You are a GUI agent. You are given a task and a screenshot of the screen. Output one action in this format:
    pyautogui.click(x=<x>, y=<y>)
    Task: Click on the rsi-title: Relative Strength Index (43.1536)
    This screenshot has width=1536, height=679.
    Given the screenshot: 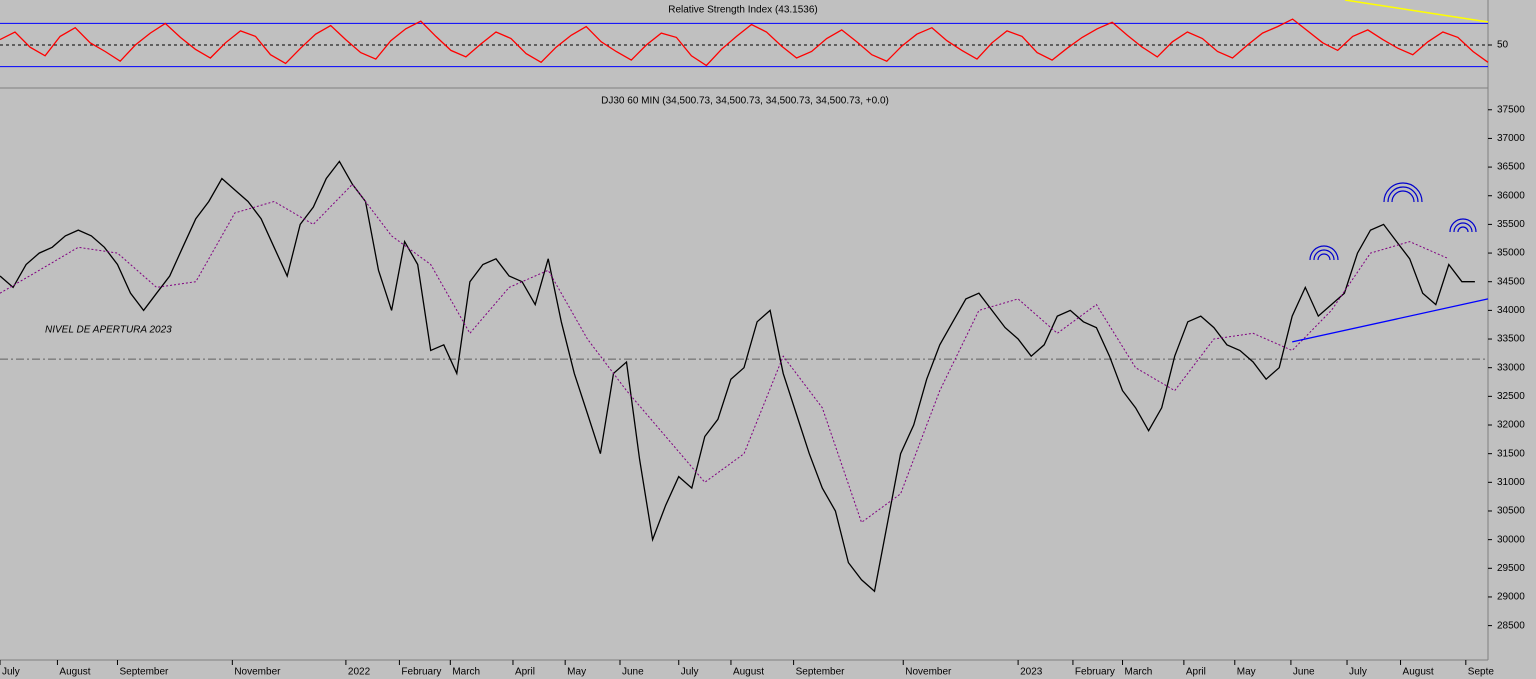 What is the action you would take?
    pyautogui.click(x=743, y=10)
    